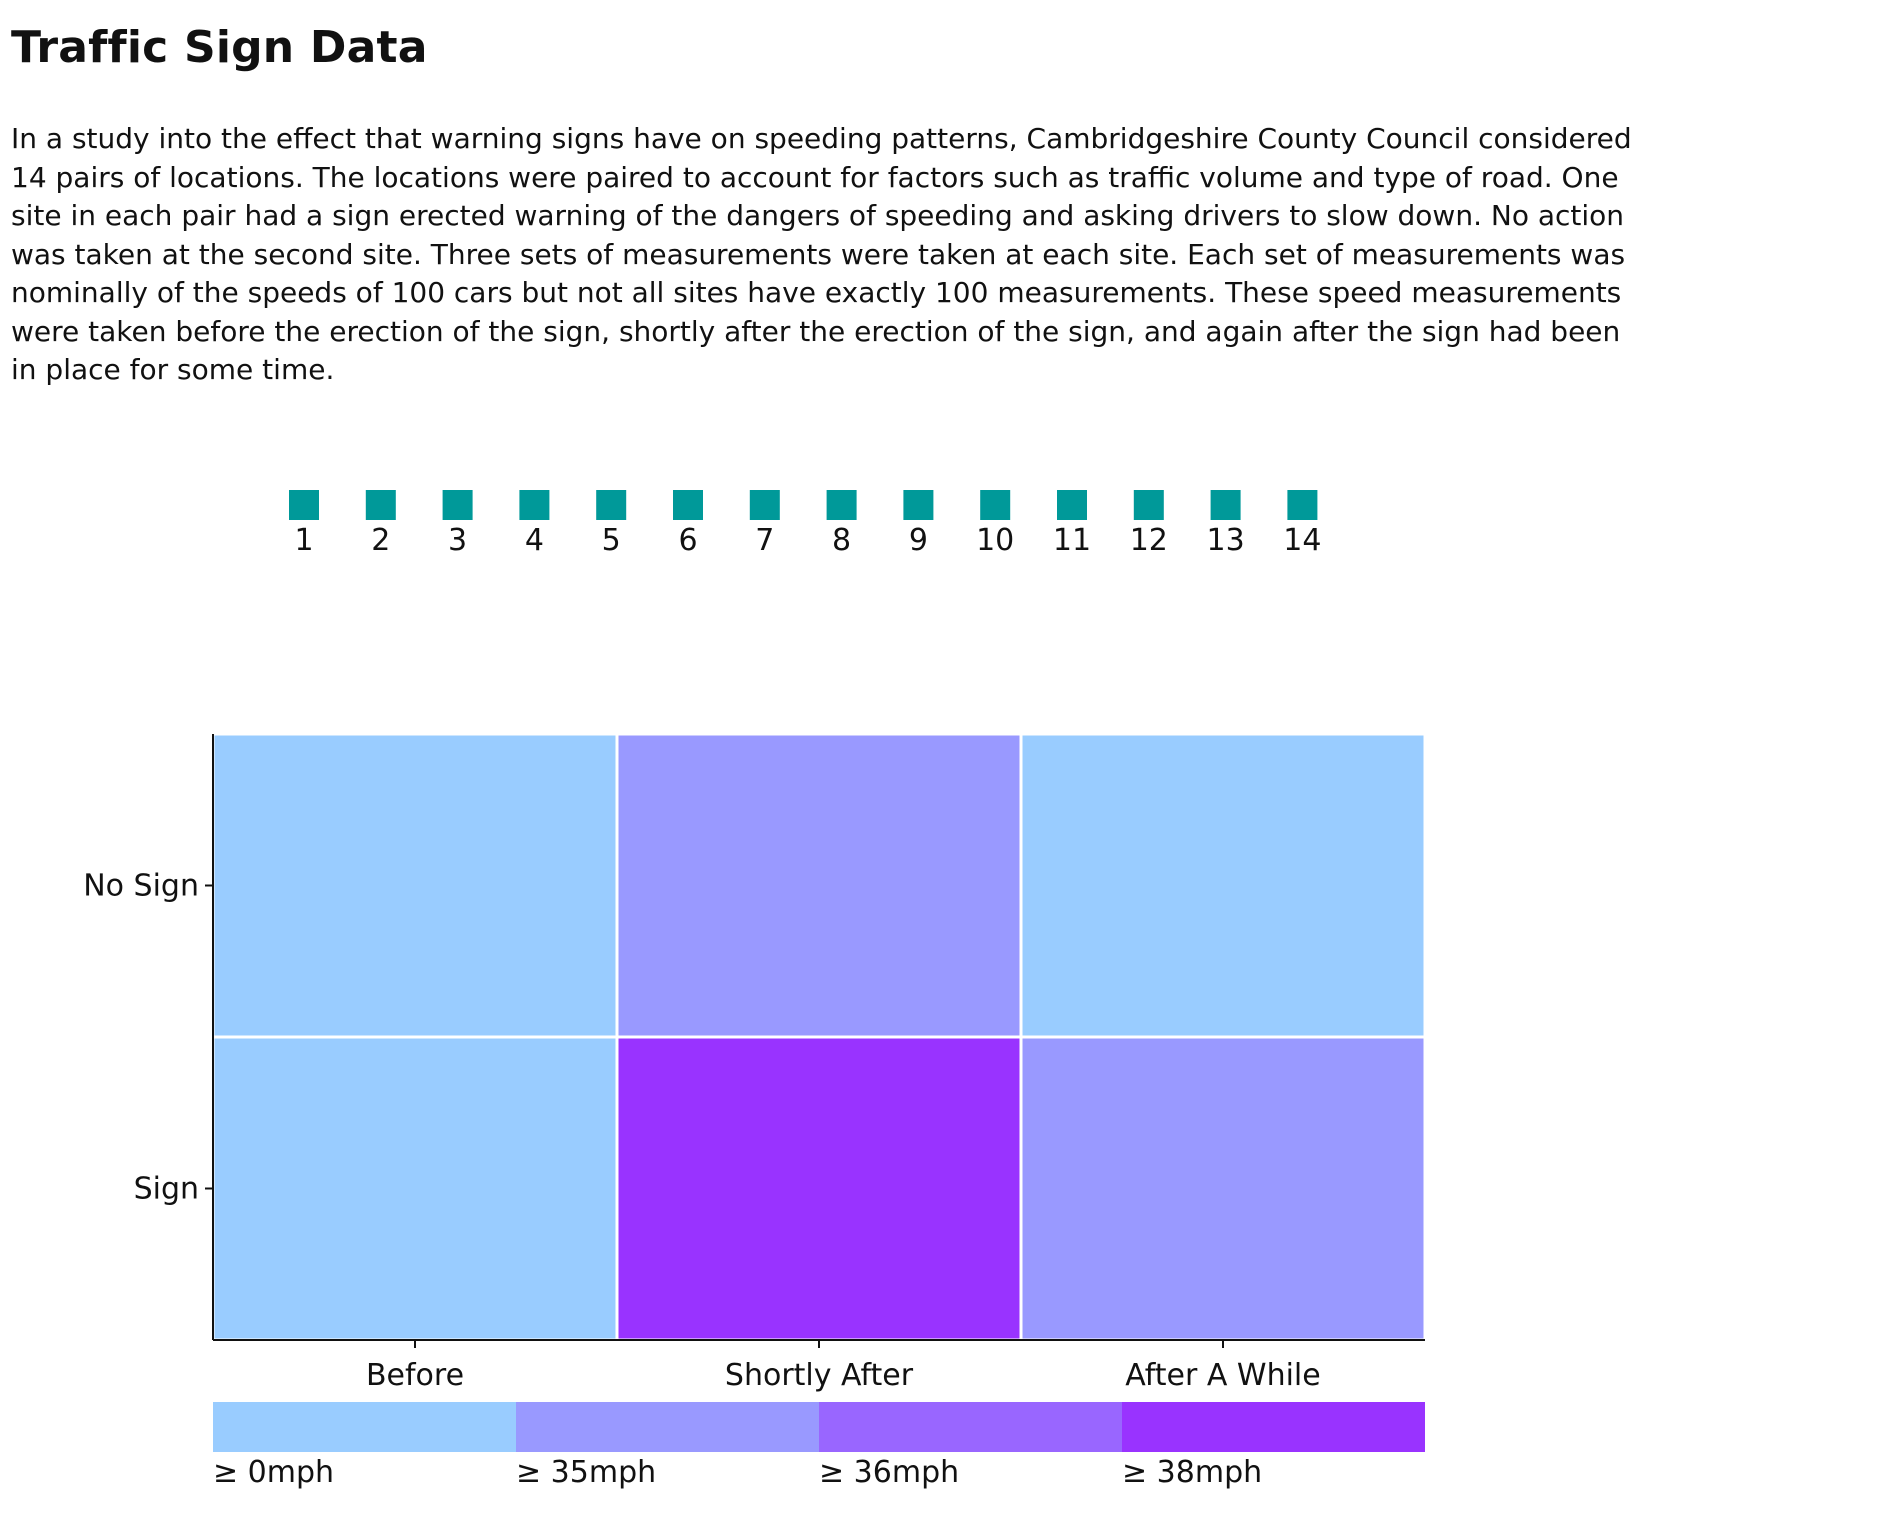 Image resolution: width=1880 pixels, height=1532 pixels. I want to click on y-tick-label-0: No Sign, so click(141, 886).